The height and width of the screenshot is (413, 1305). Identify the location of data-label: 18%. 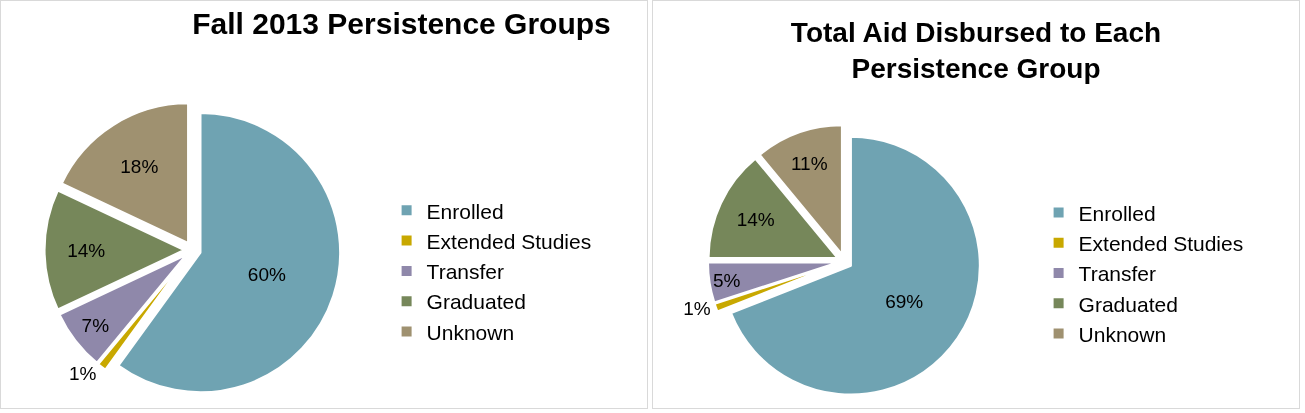
(139, 166).